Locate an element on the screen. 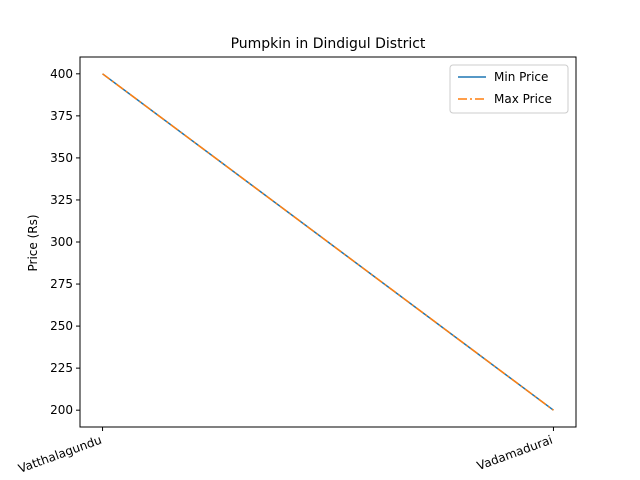 Image resolution: width=640 pixels, height=480 pixels. y-tick-label: 275 is located at coordinates (61, 284).